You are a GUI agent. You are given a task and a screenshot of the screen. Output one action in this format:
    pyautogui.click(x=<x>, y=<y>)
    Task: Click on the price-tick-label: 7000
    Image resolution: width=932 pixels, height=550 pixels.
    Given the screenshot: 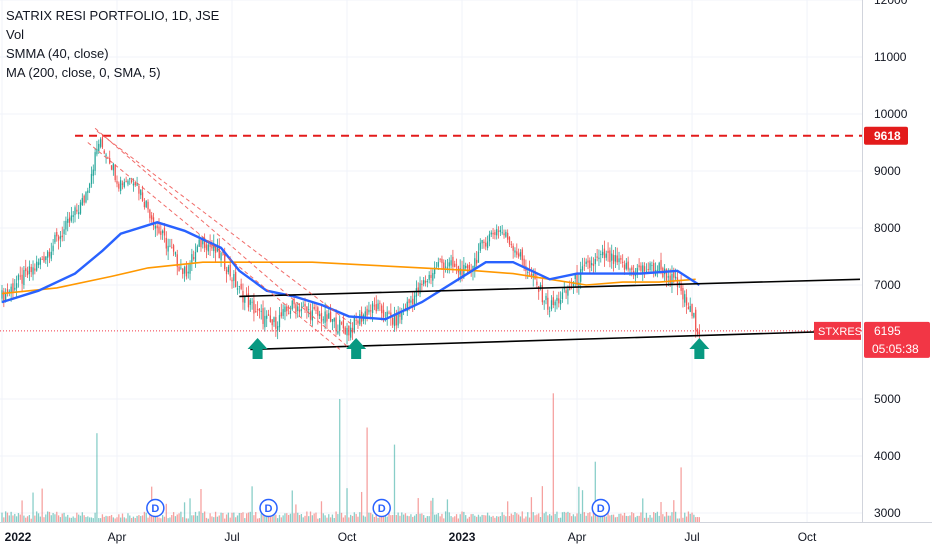 What is the action you would take?
    pyautogui.click(x=887, y=285)
    